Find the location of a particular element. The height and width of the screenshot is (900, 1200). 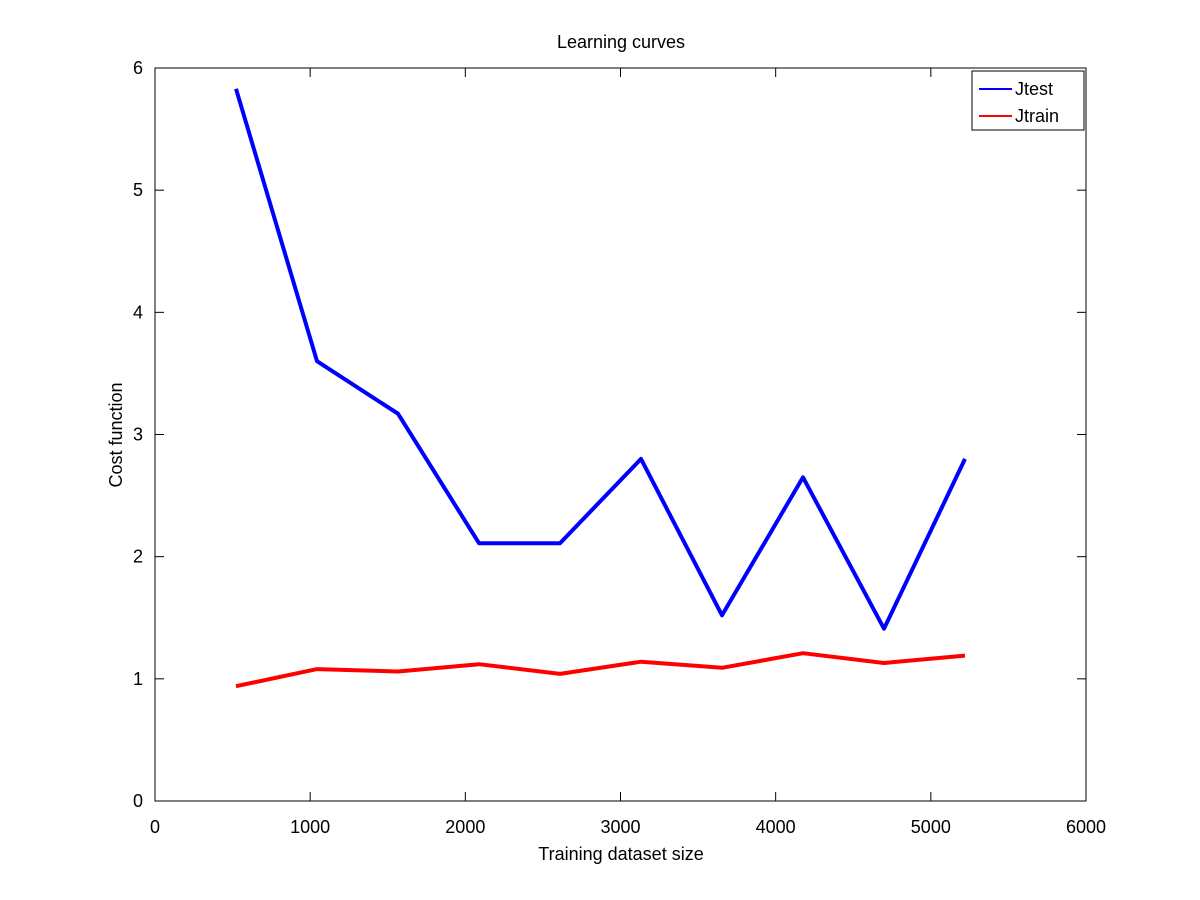

legend: Jtest Jtrain is located at coordinates (1028, 100).